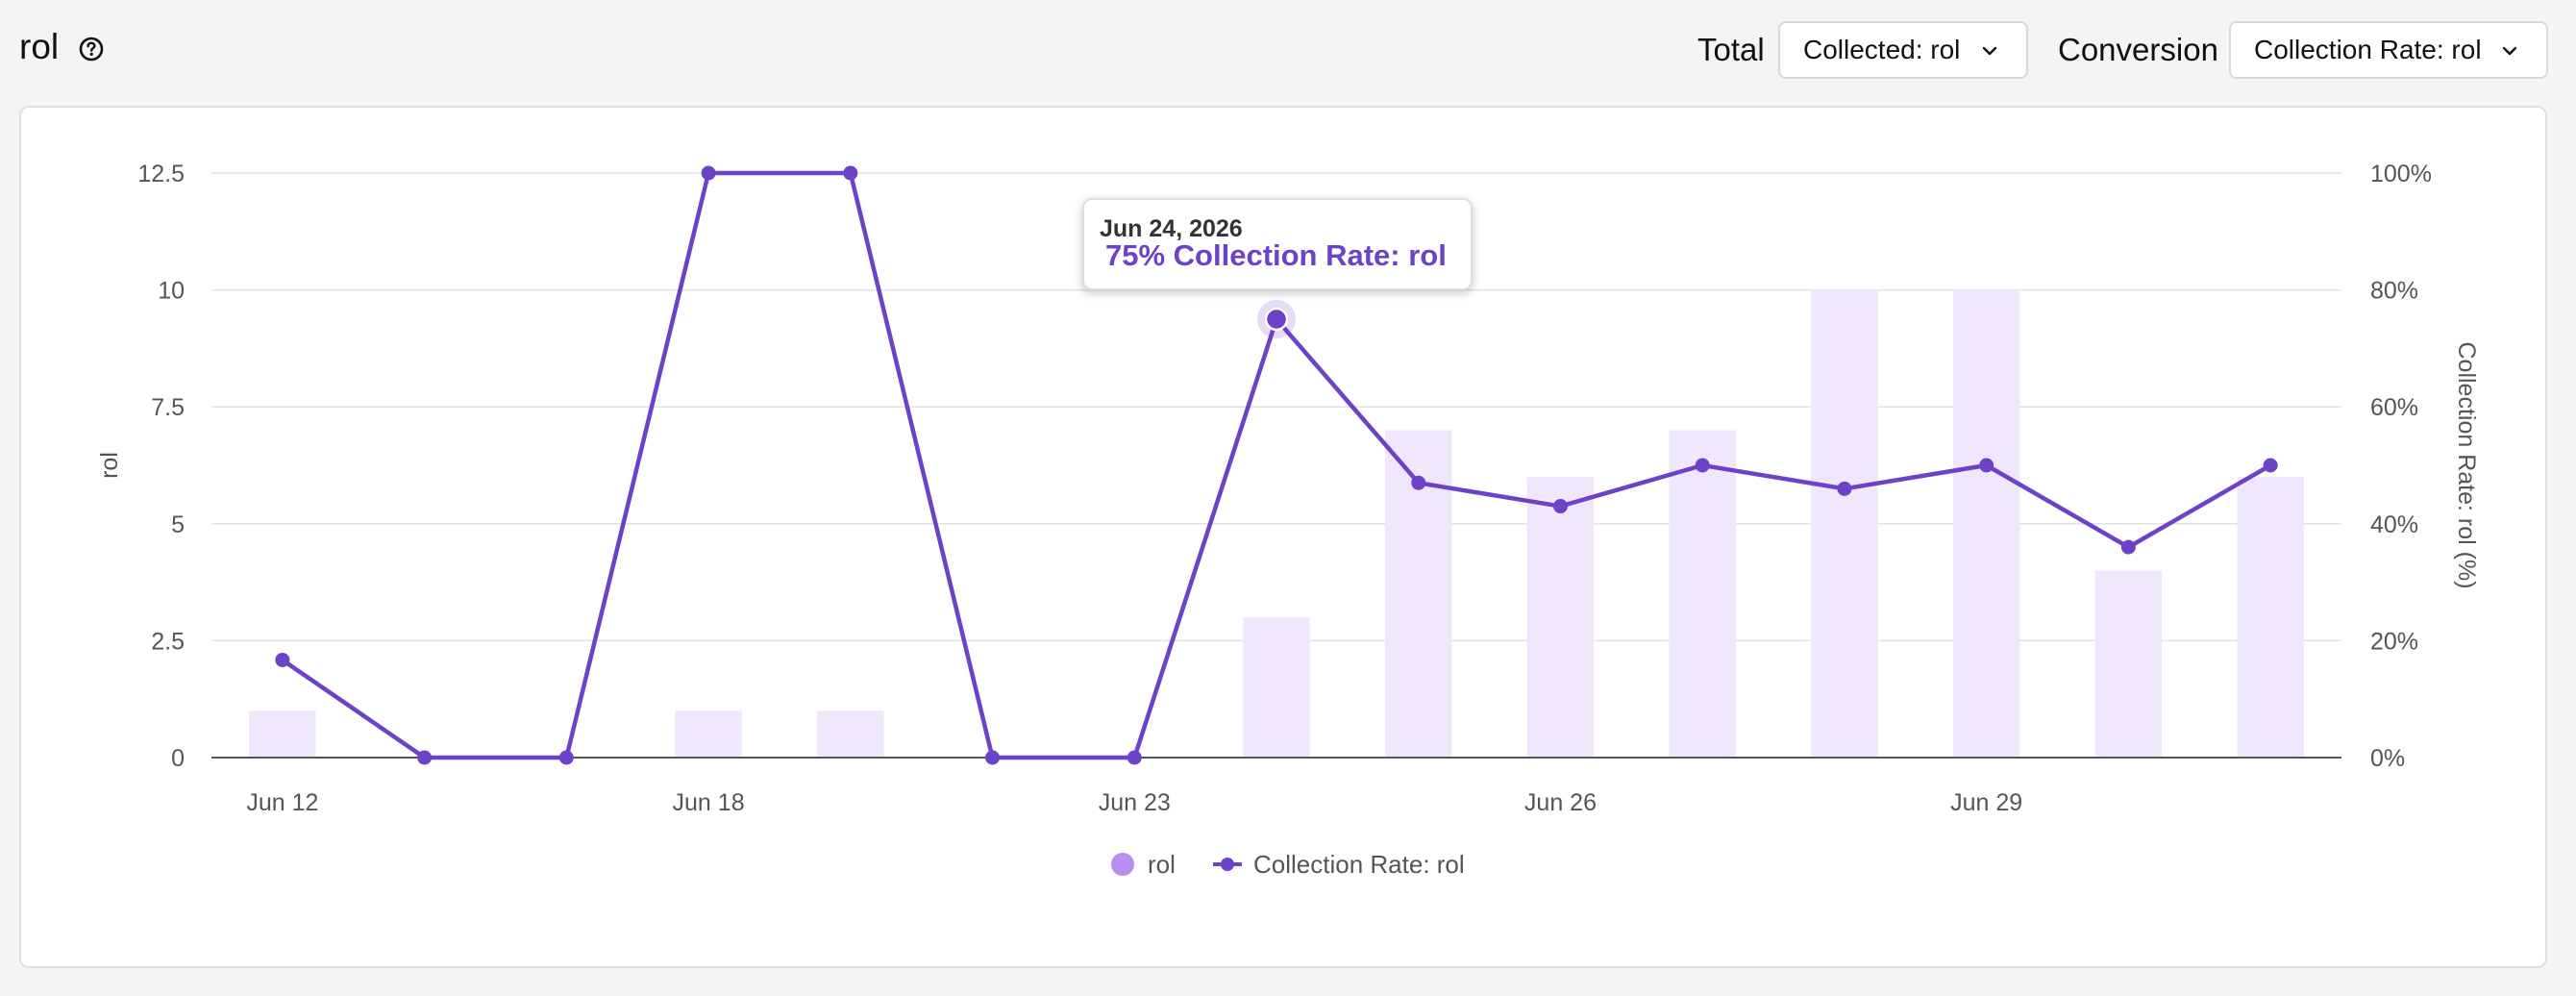 Image resolution: width=2576 pixels, height=996 pixels. What do you see at coordinates (1359, 865) in the screenshot?
I see `legend-line-label: Collection Rate: rol` at bounding box center [1359, 865].